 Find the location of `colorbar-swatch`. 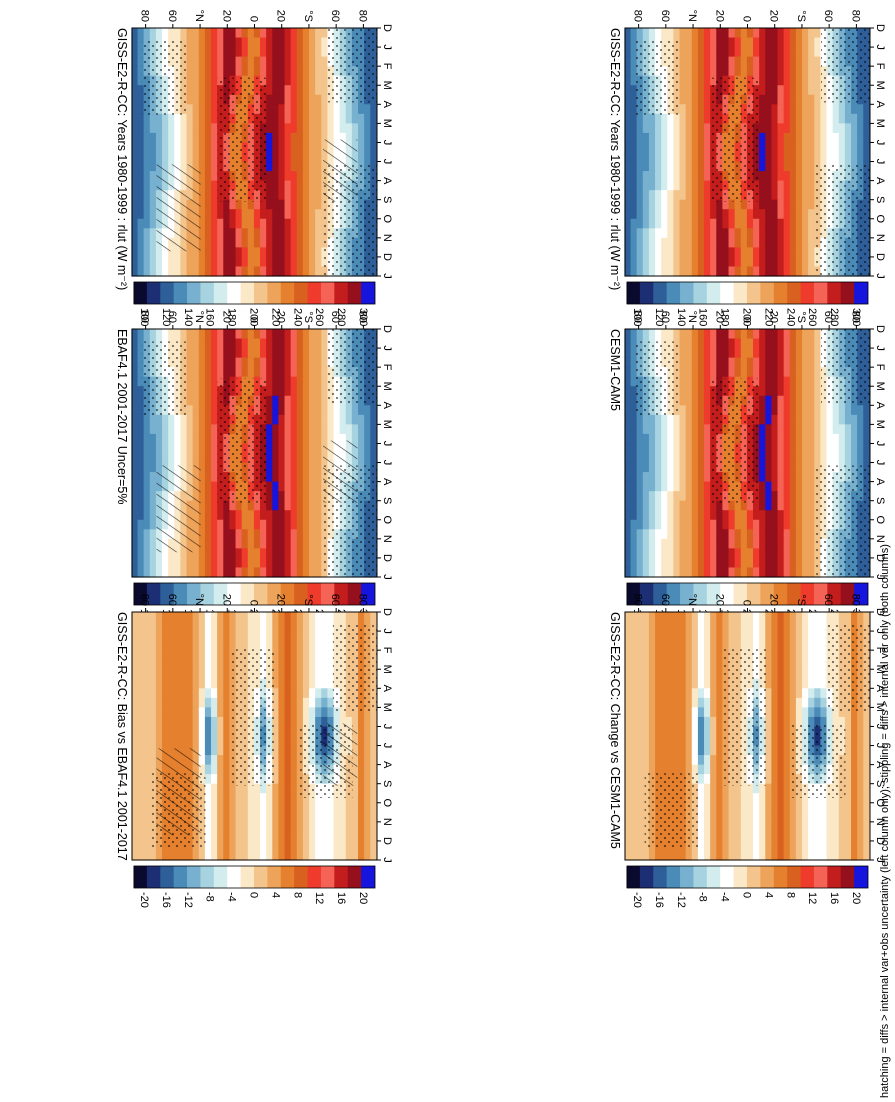

colorbar-swatch is located at coordinates (194, 594).